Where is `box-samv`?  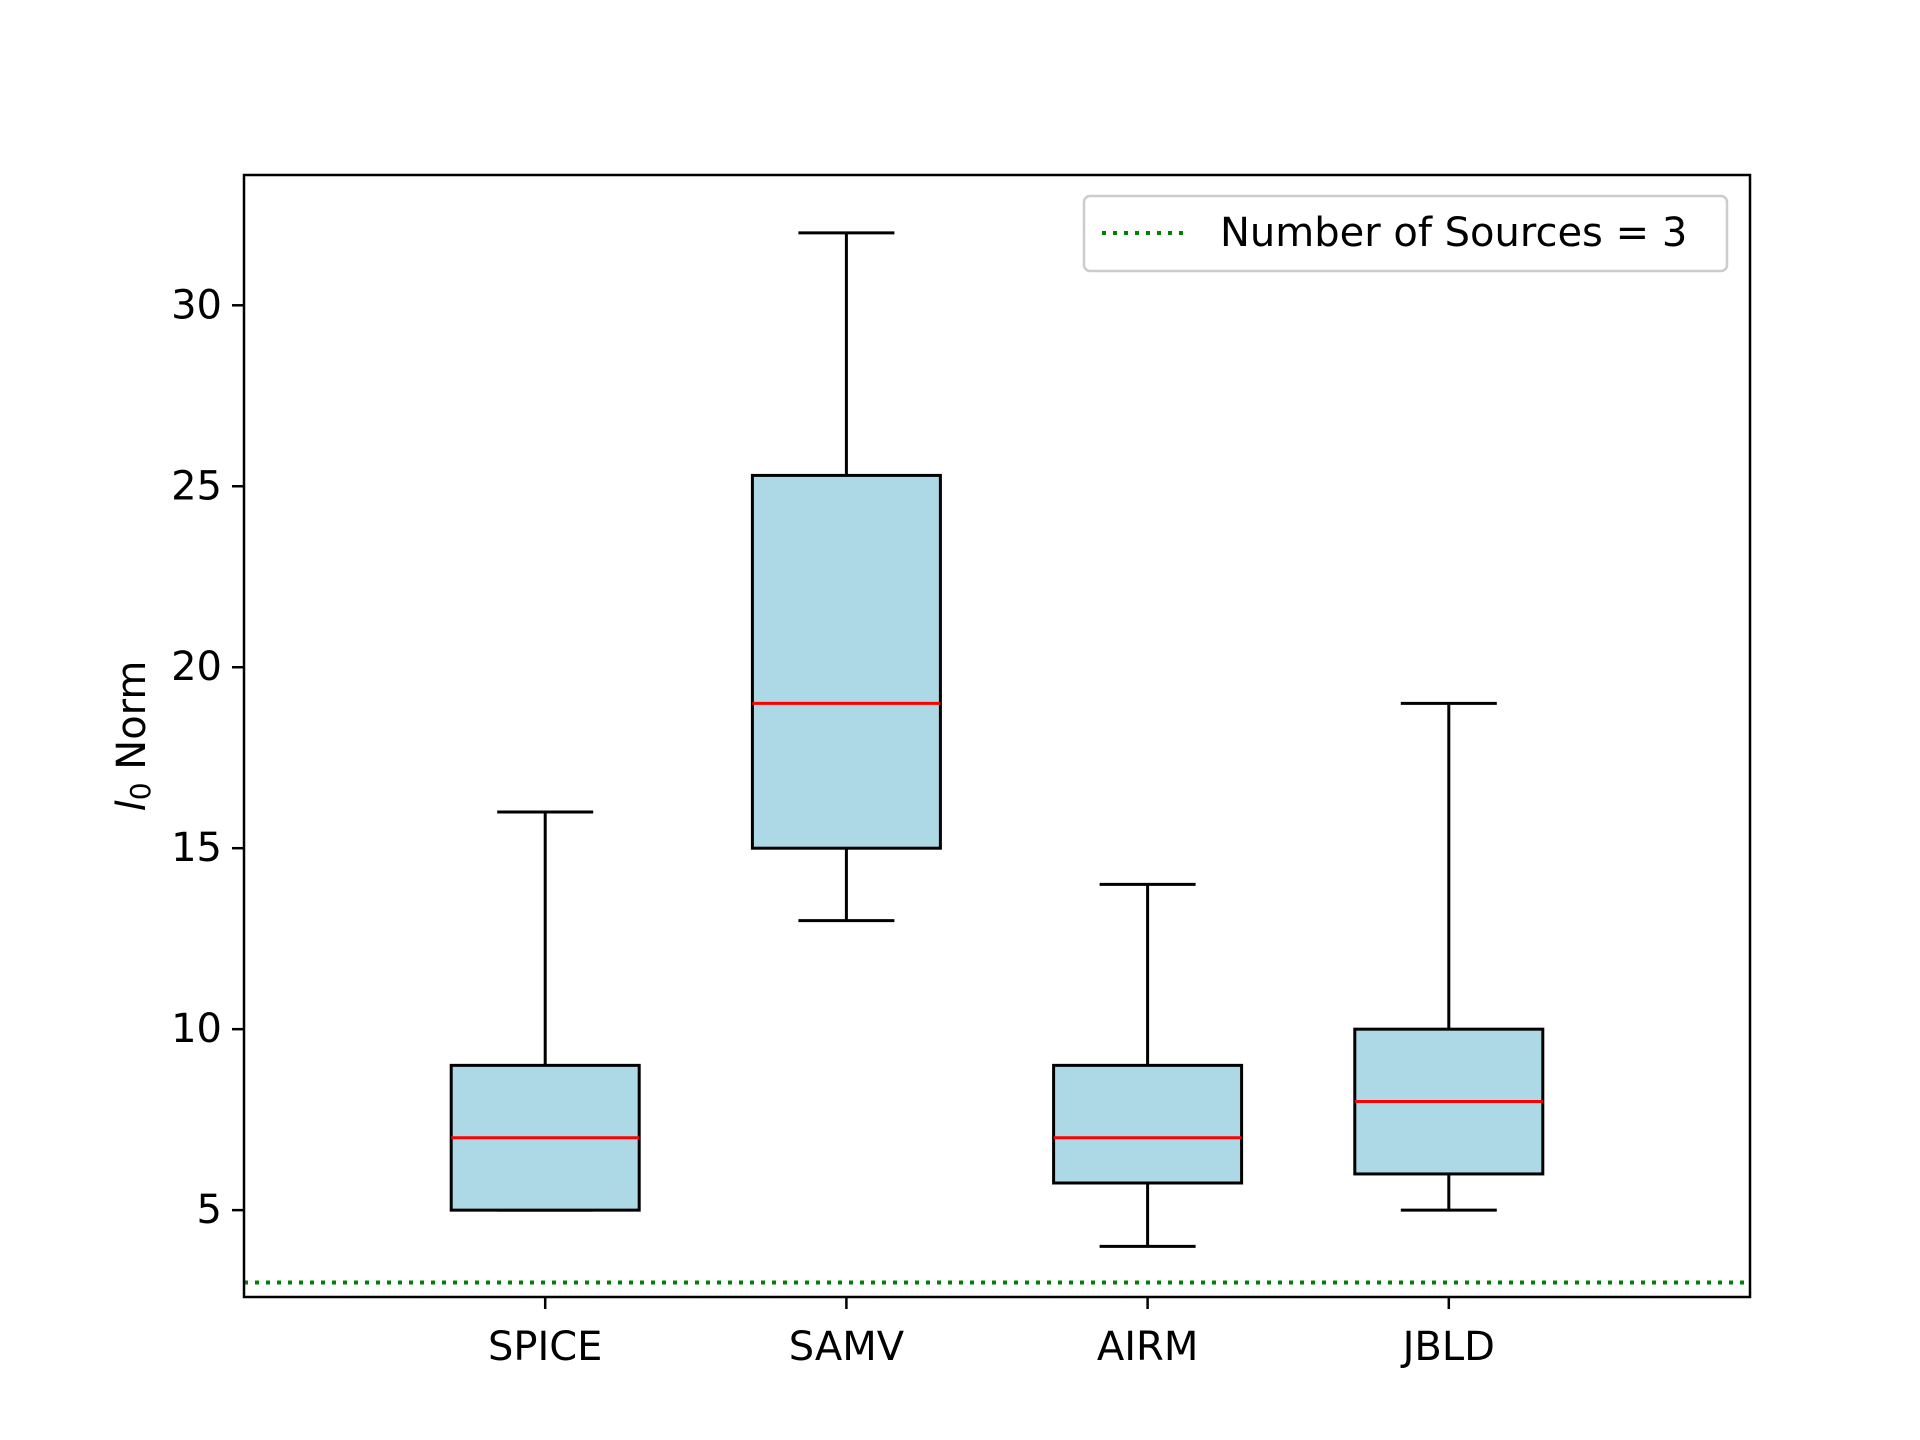 box-samv is located at coordinates (846, 577).